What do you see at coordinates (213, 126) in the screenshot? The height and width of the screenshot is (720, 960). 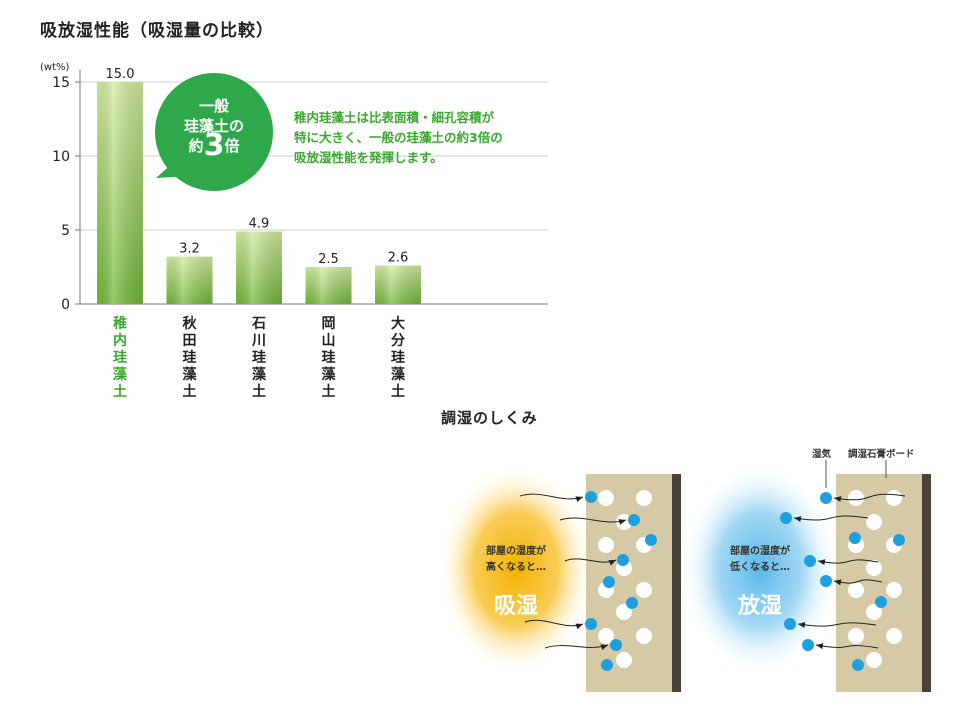 I see `callout-line2: 珪藻土の` at bounding box center [213, 126].